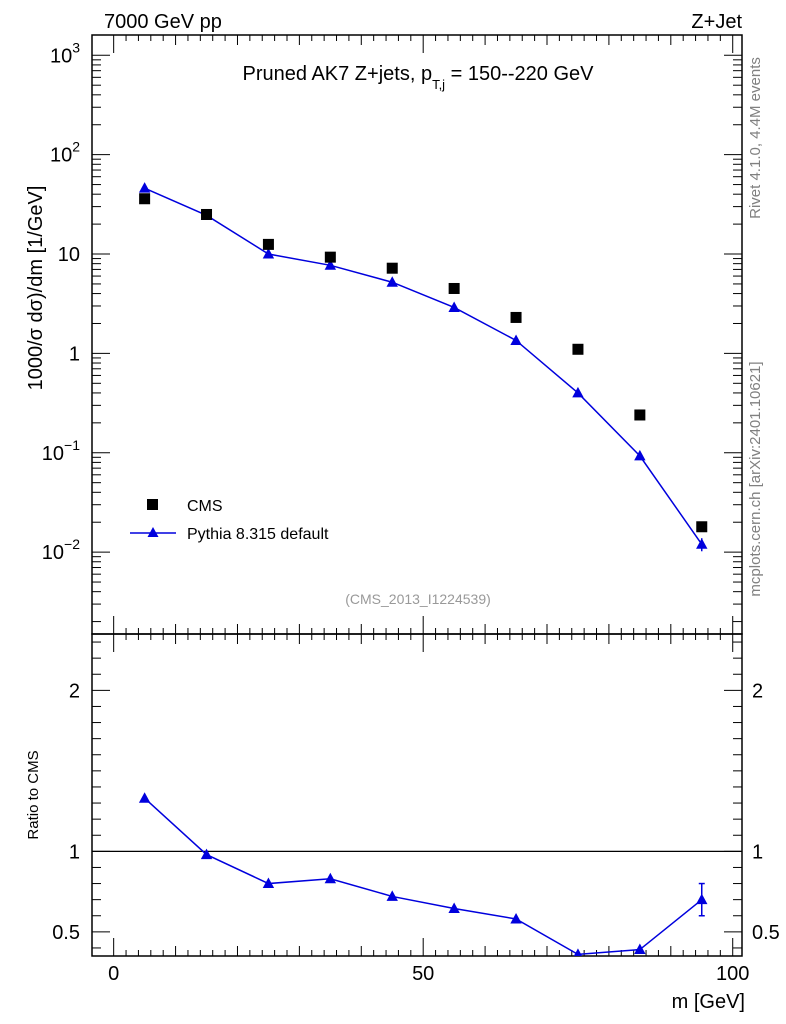 Image resolution: width=786 pixels, height=1024 pixels. Describe the element at coordinates (153, 532) in the screenshot. I see `legend-pythia-marker` at that location.